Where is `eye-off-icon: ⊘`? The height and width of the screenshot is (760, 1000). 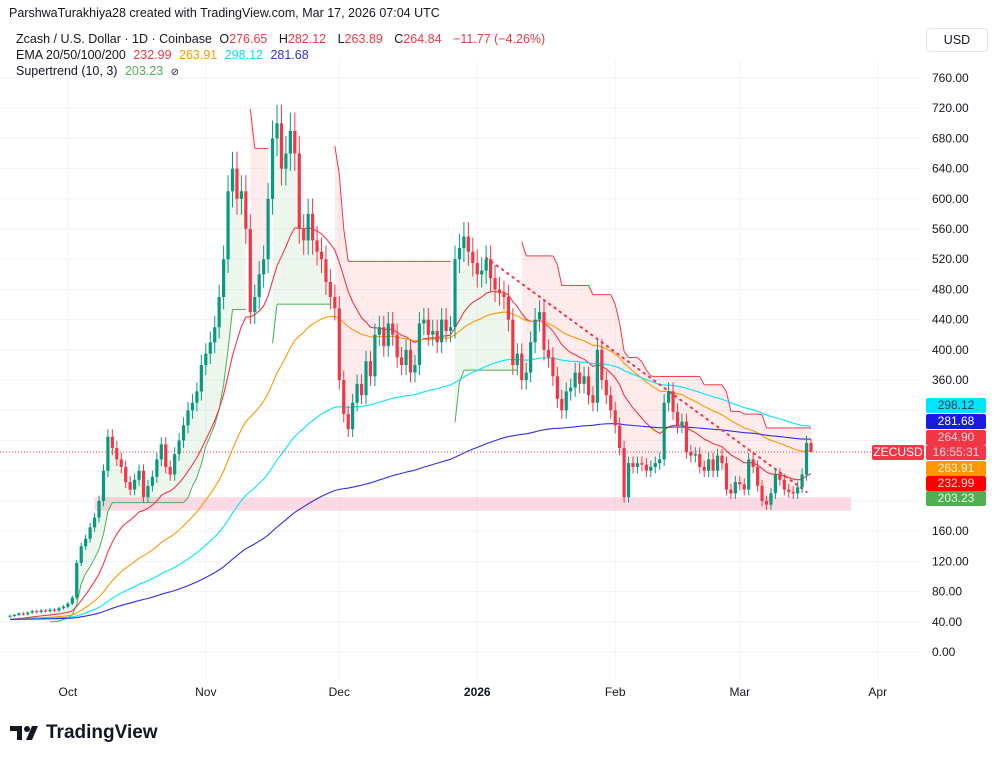
eye-off-icon: ⊘ is located at coordinates (175, 72).